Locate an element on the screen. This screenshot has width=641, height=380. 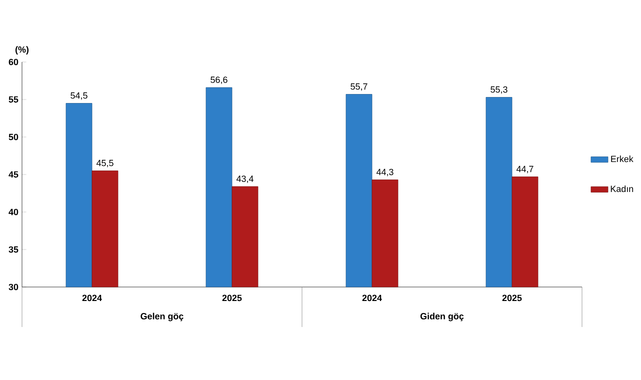
data-label: 43,4 is located at coordinates (245, 179).